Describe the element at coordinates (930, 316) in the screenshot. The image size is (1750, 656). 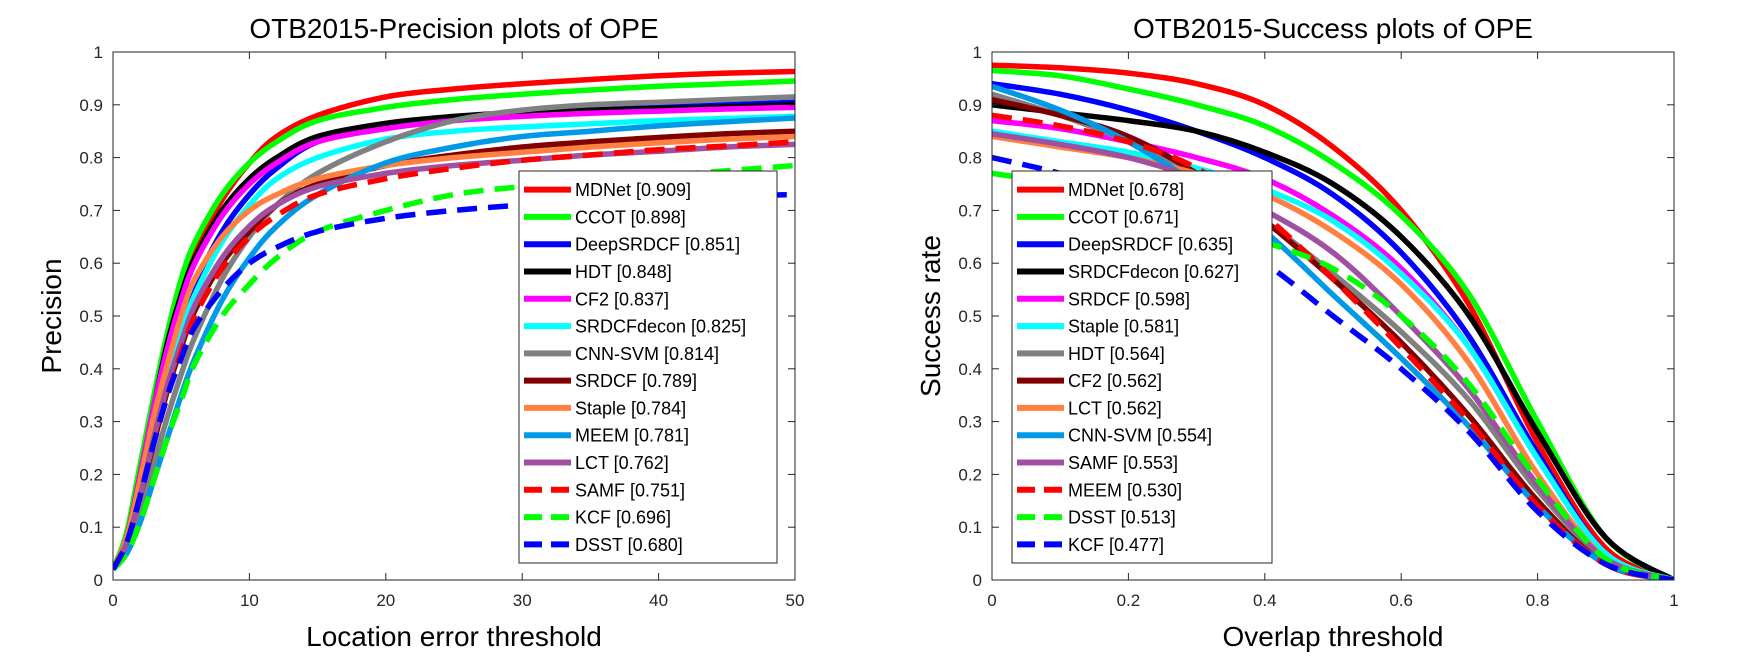
I see `success-y-axis-title: Success rate` at that location.